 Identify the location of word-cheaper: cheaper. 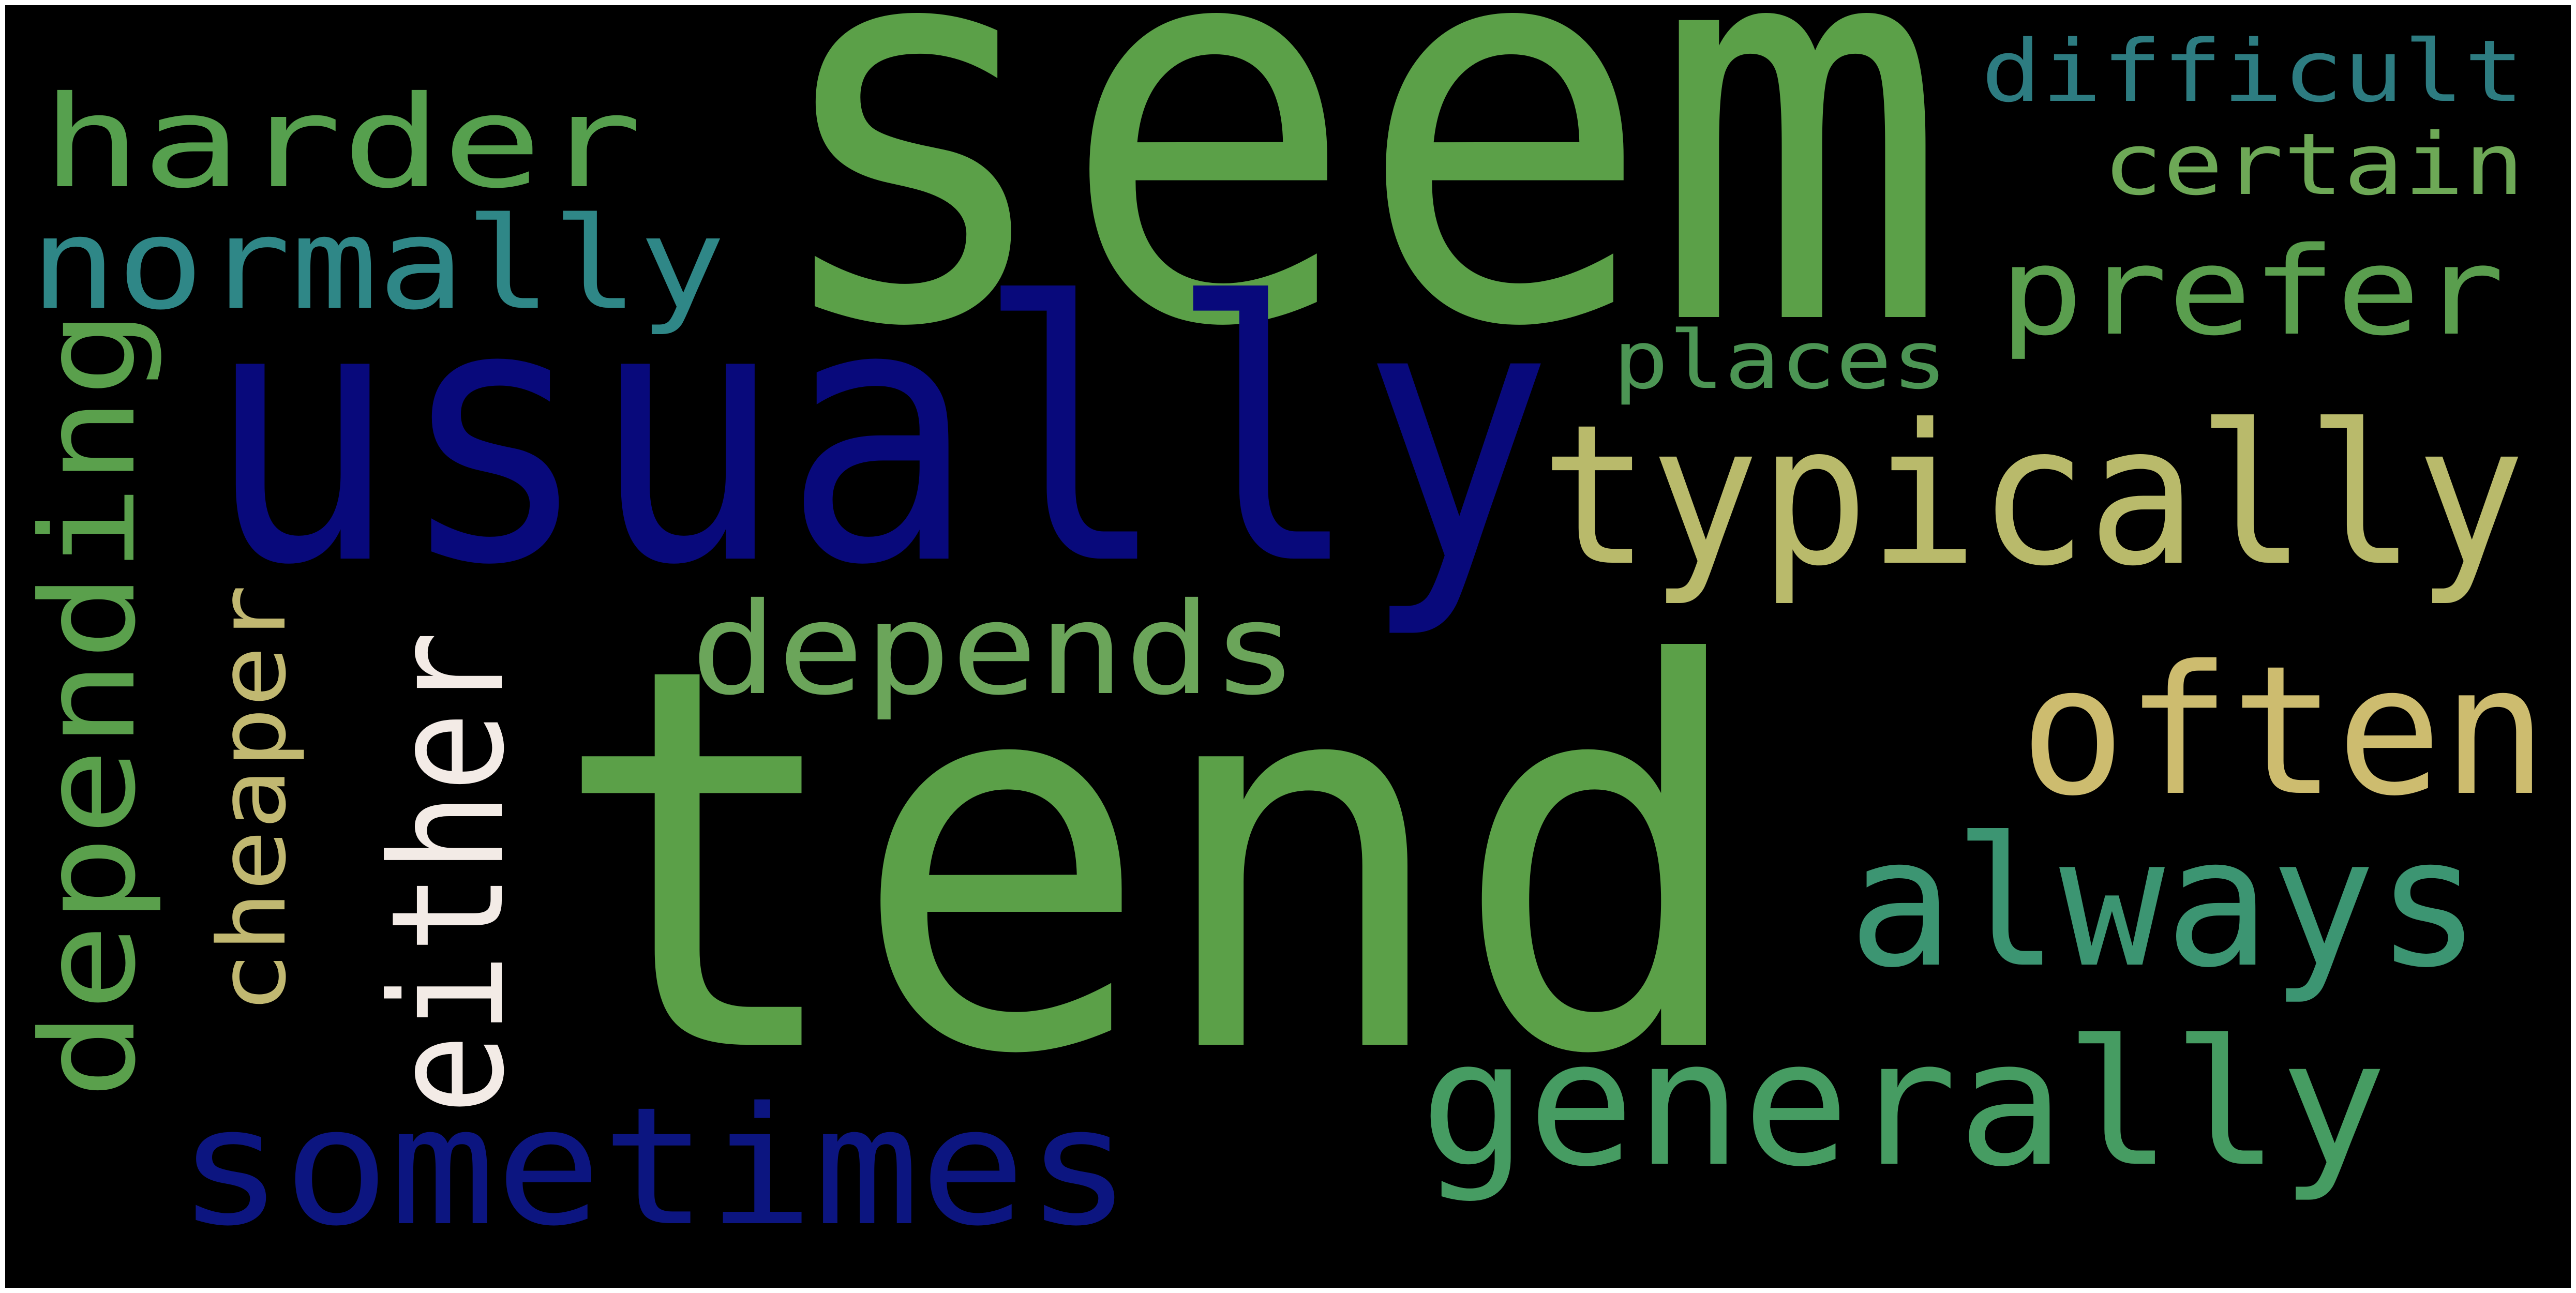
(253, 799).